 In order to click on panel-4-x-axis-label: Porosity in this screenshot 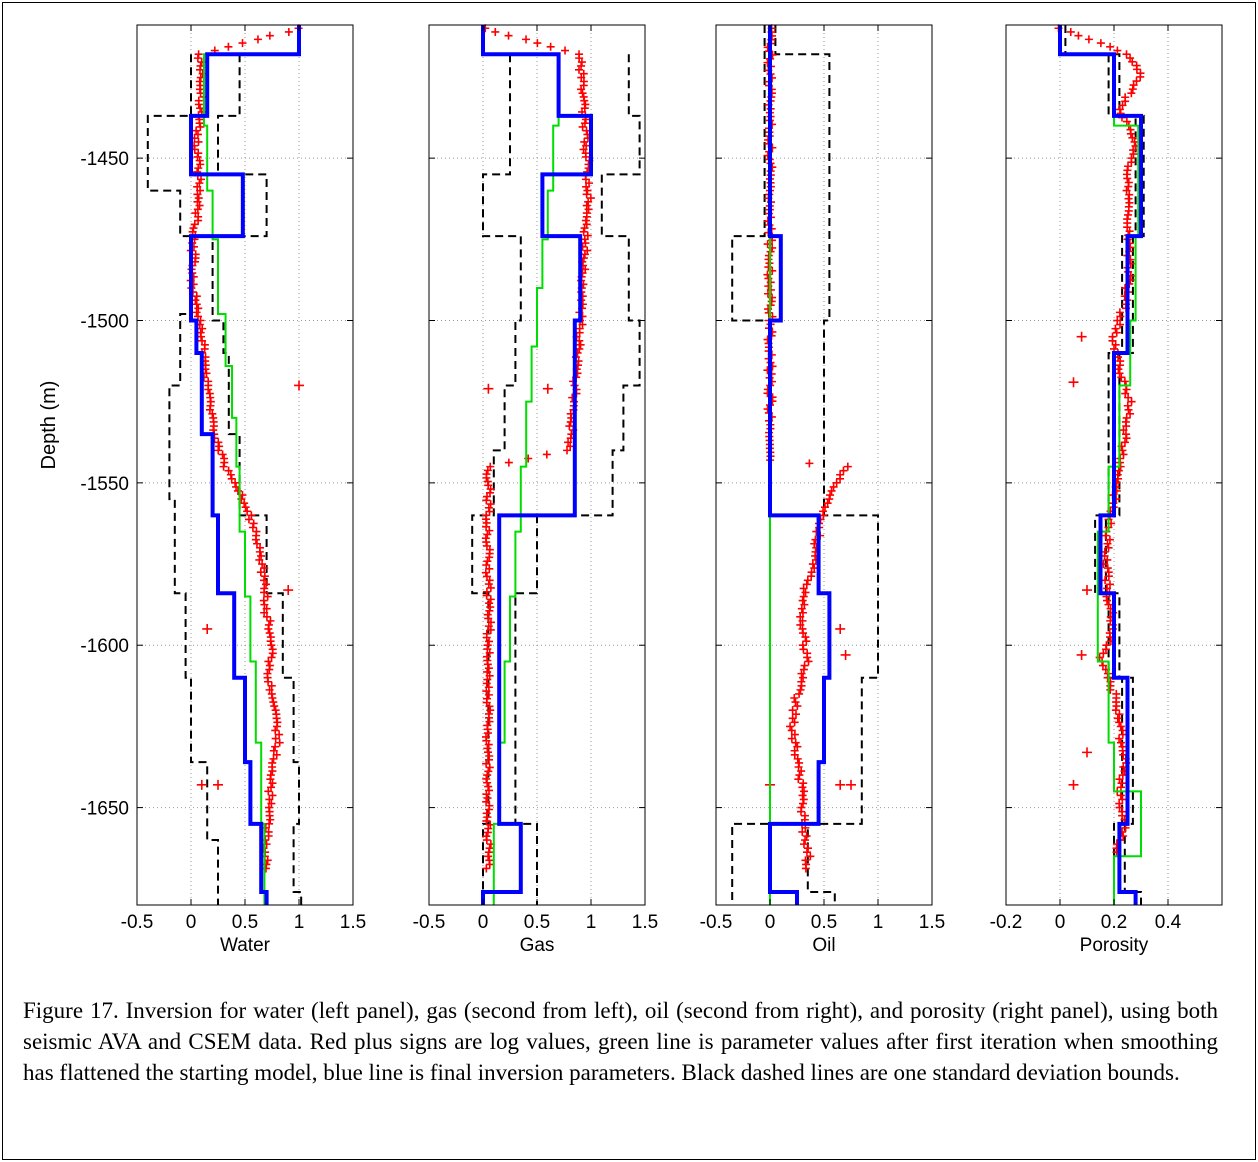, I will do `click(1114, 945)`.